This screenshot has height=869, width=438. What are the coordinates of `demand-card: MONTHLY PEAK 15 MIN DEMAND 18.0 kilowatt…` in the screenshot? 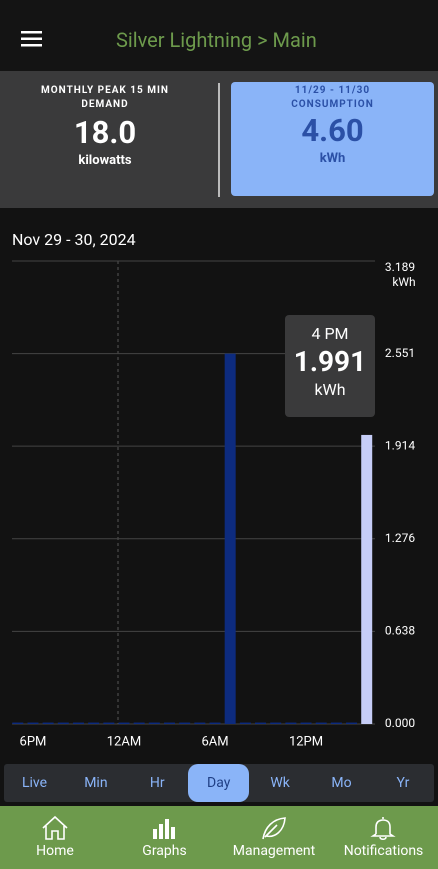 It's located at (105, 126).